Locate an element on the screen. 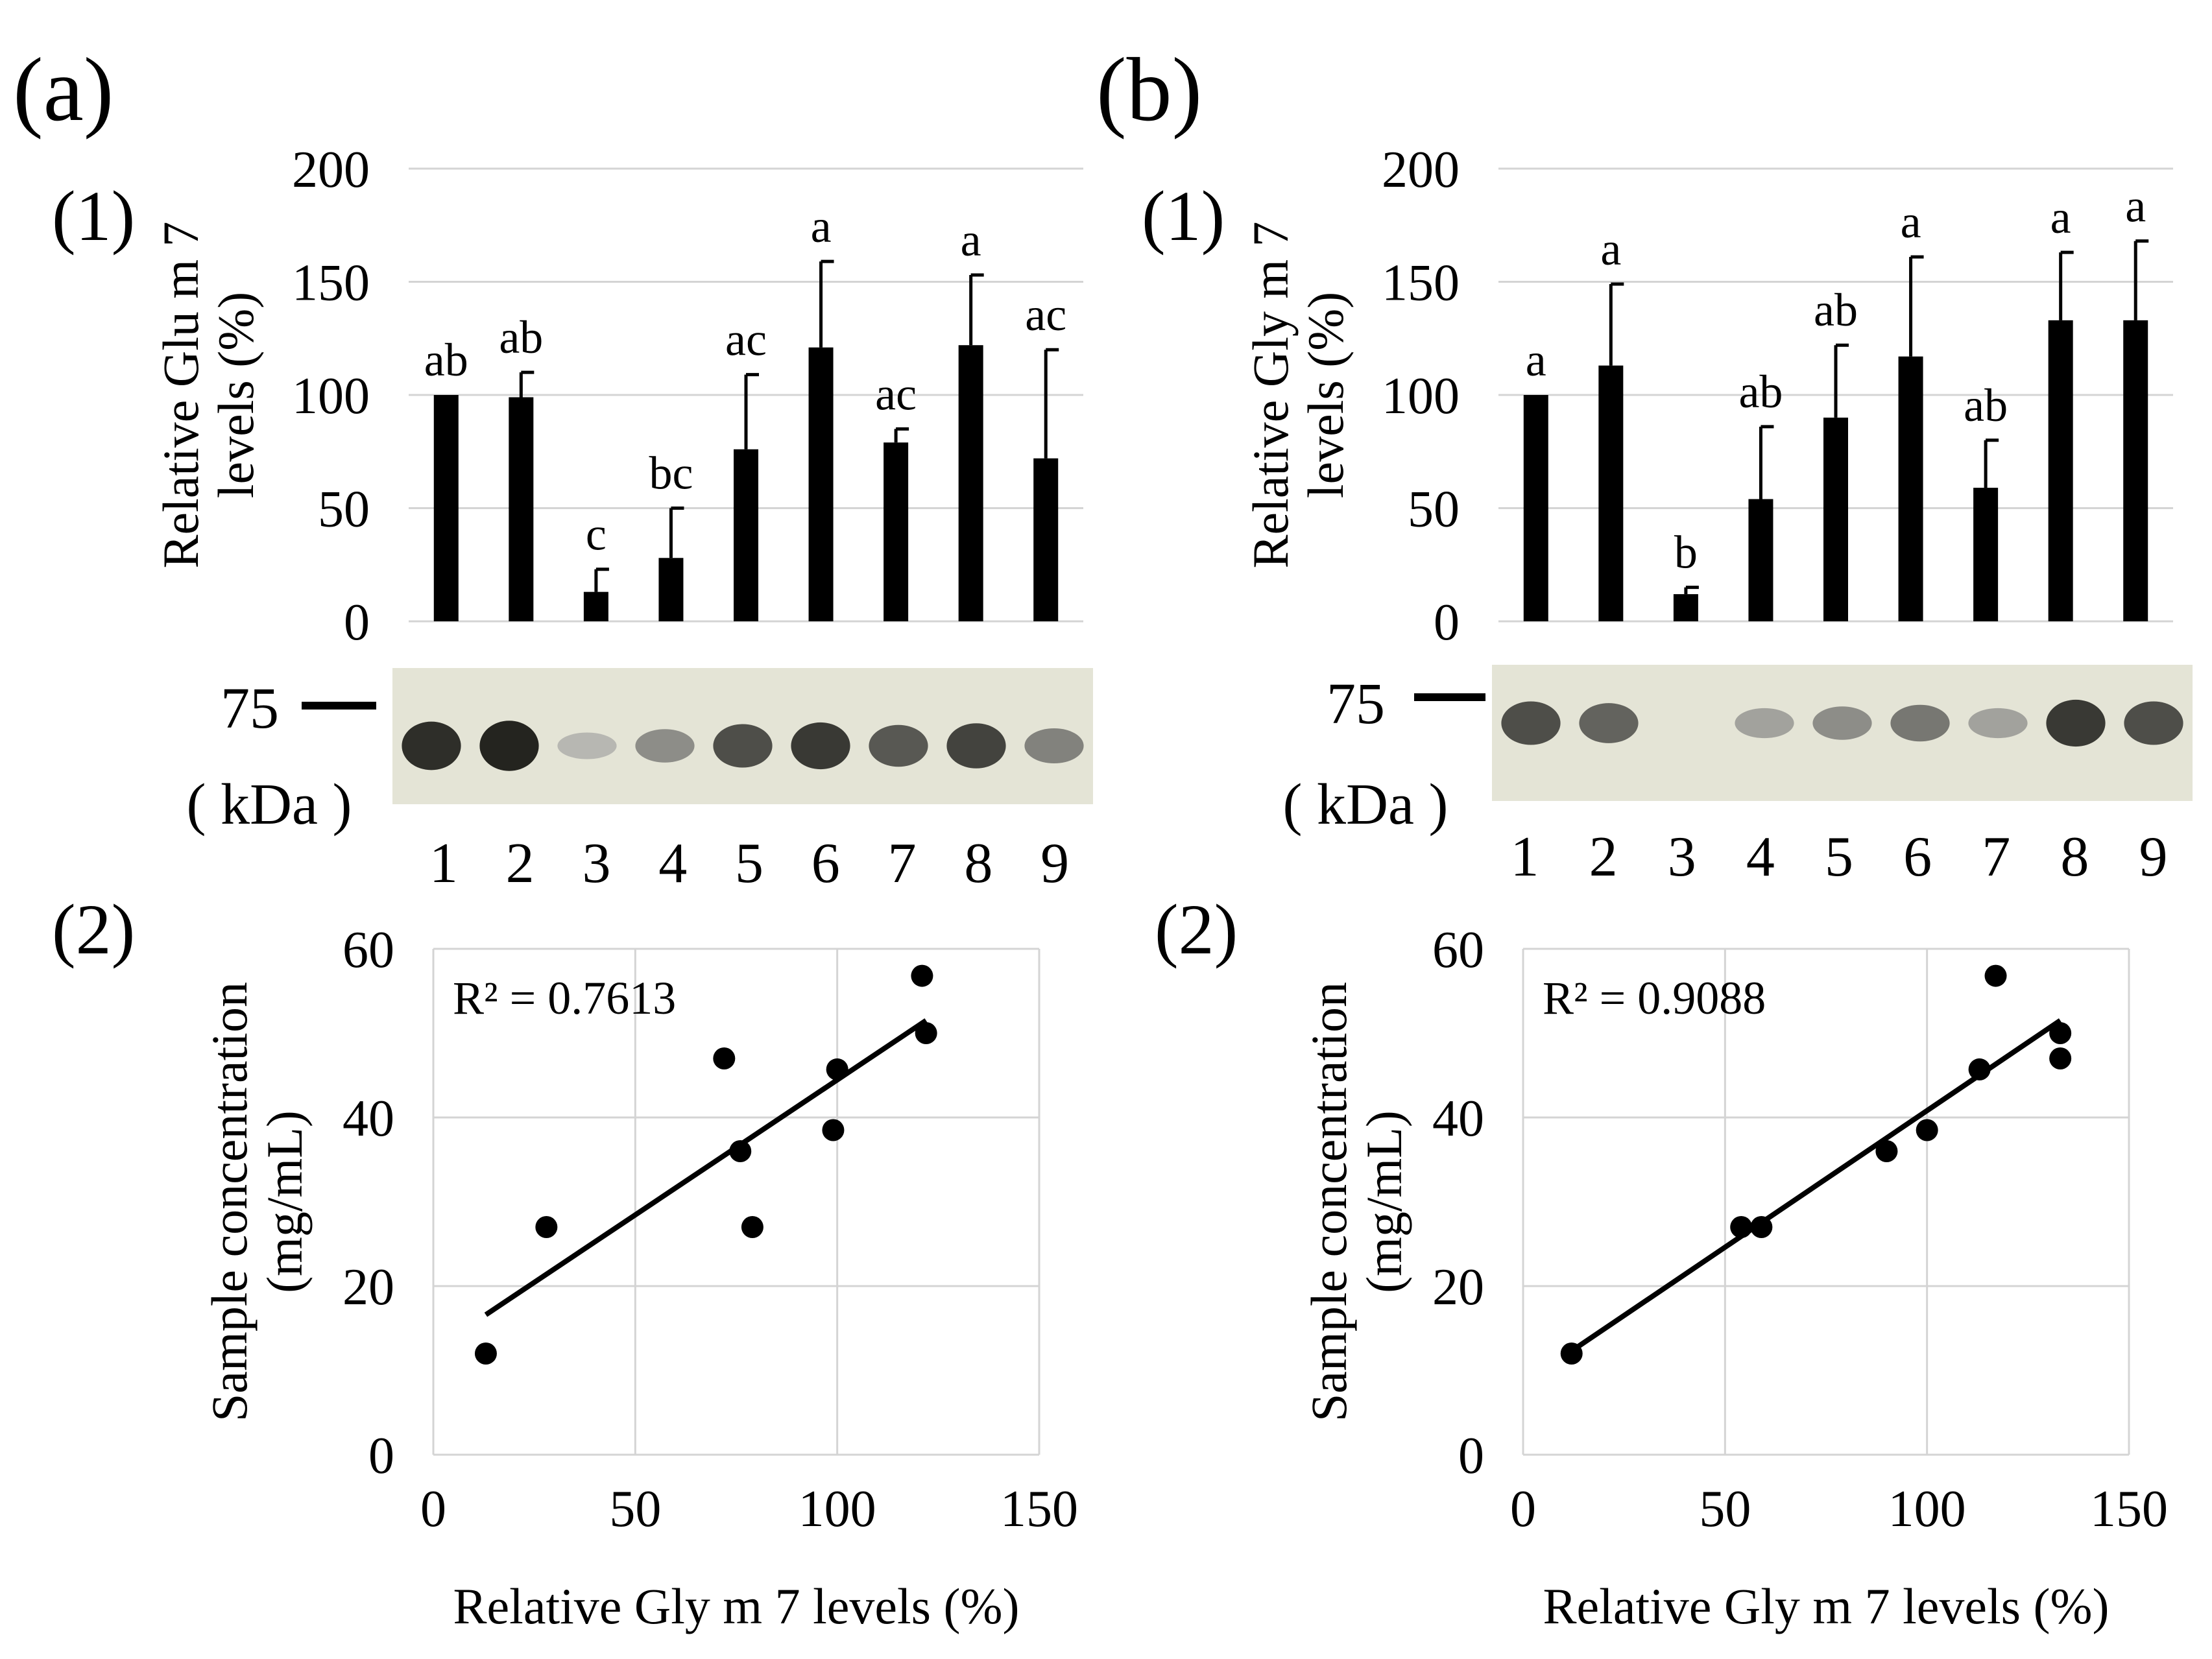 The image size is (2212, 1659). y-tick-label: 20 is located at coordinates (368, 1287).